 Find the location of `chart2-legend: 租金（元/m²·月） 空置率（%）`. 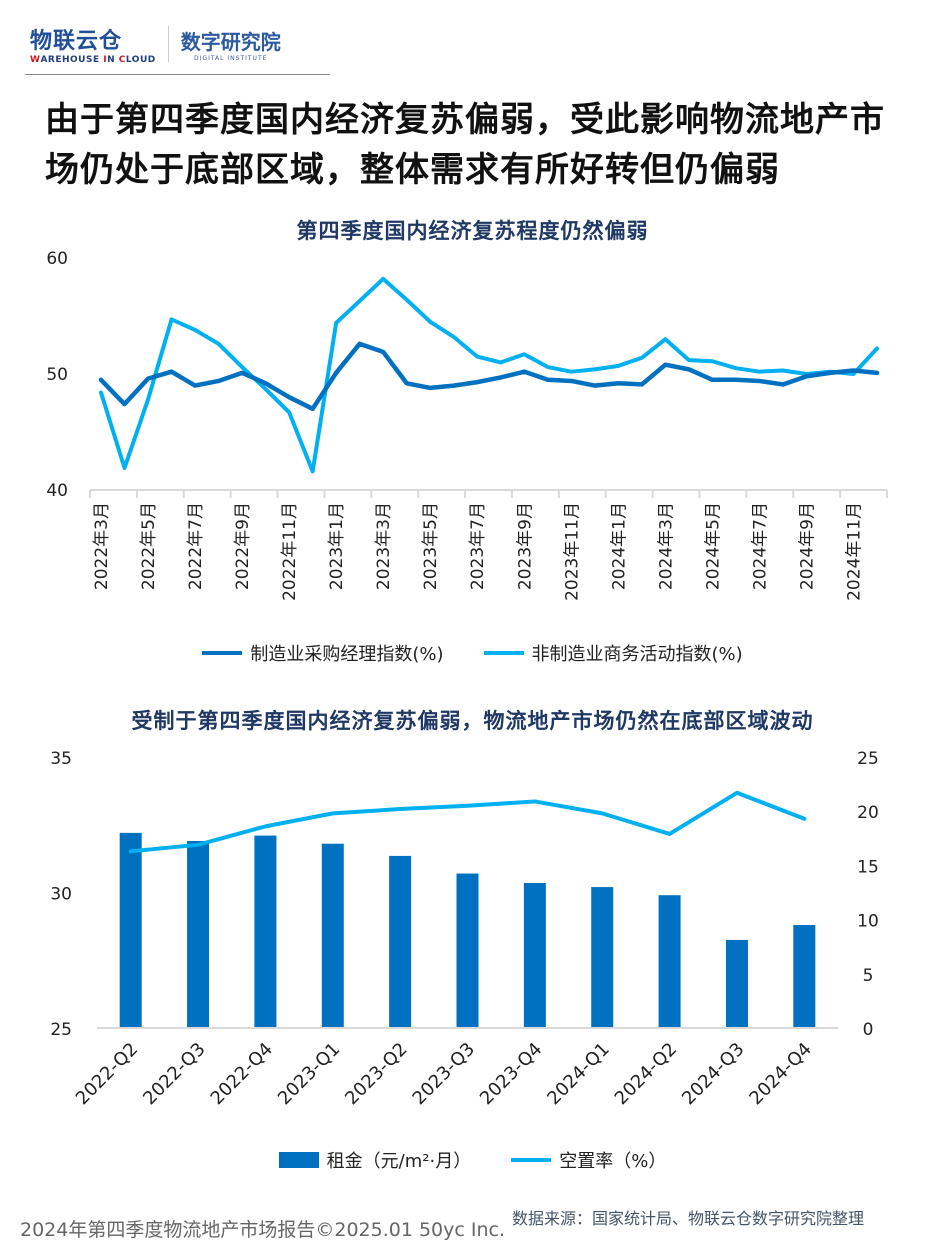

chart2-legend: 租金（元/m²·月） 空置率（%） is located at coordinates (472, 1160).